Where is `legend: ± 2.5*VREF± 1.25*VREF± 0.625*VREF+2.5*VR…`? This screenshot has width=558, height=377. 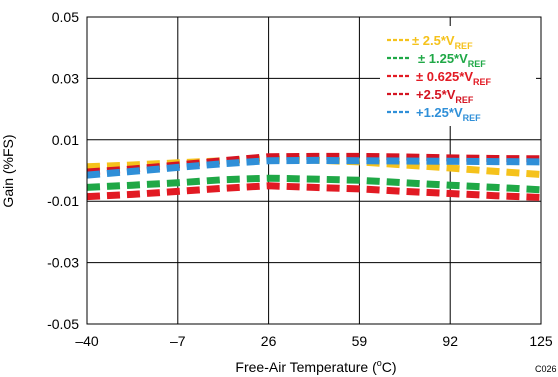 legend: ± 2.5*VREF± 1.25*VREF± 0.625*VREF+2.5*VR… is located at coordinates (458, 76).